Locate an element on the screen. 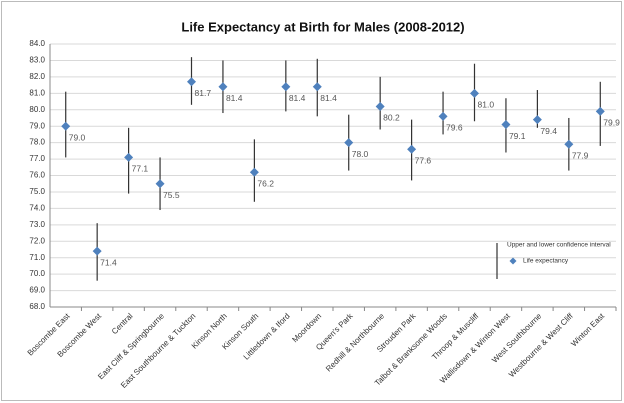  data-label: 71.4 is located at coordinates (108, 262).